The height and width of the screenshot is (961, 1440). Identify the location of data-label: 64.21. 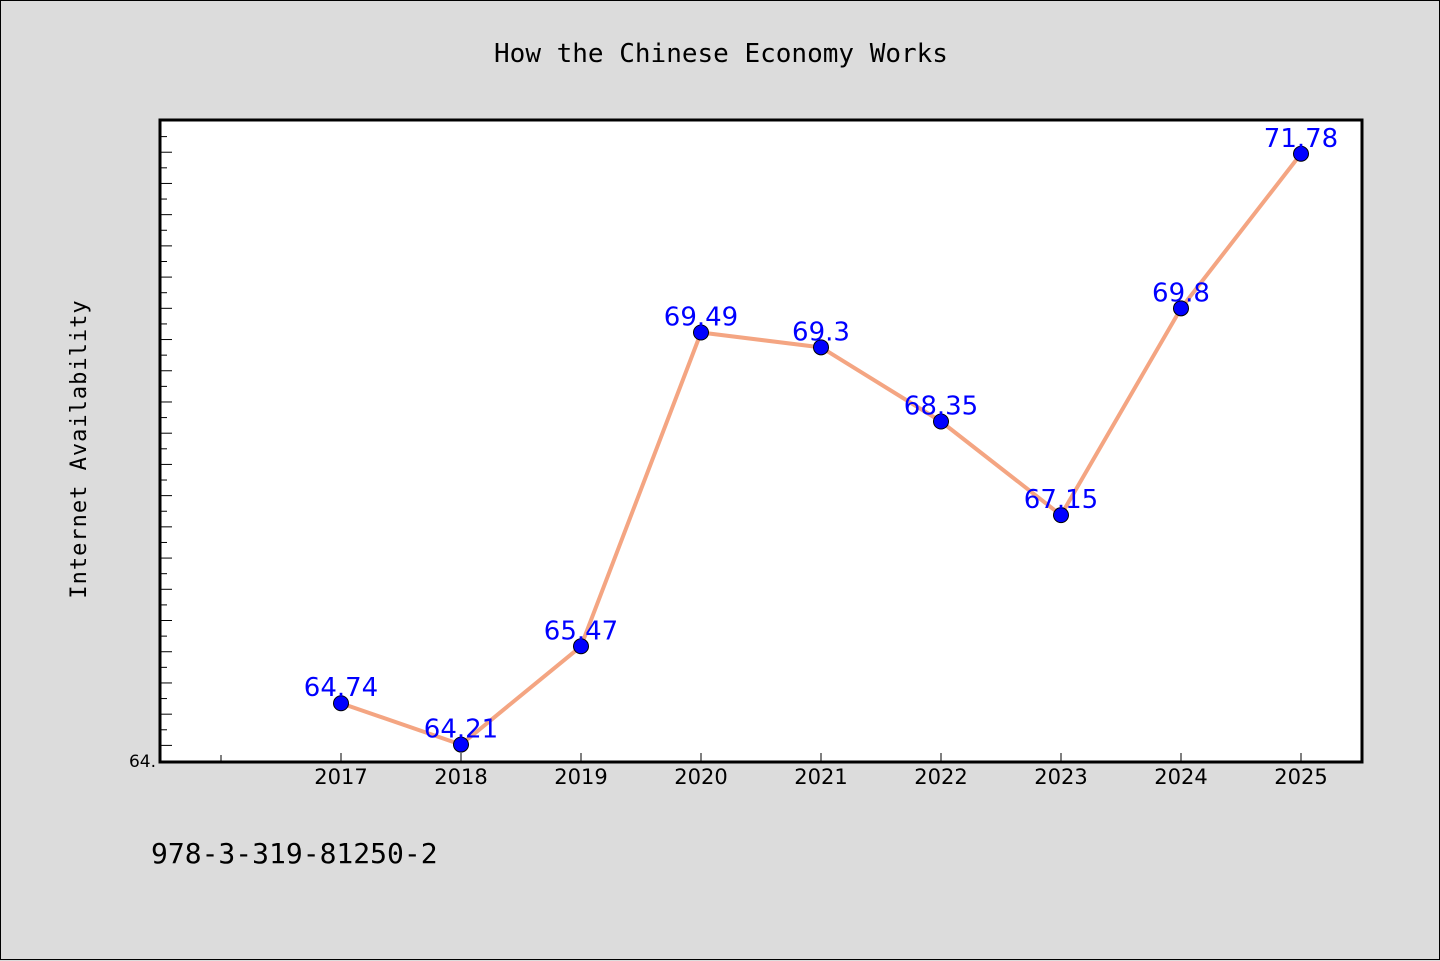
(461, 730).